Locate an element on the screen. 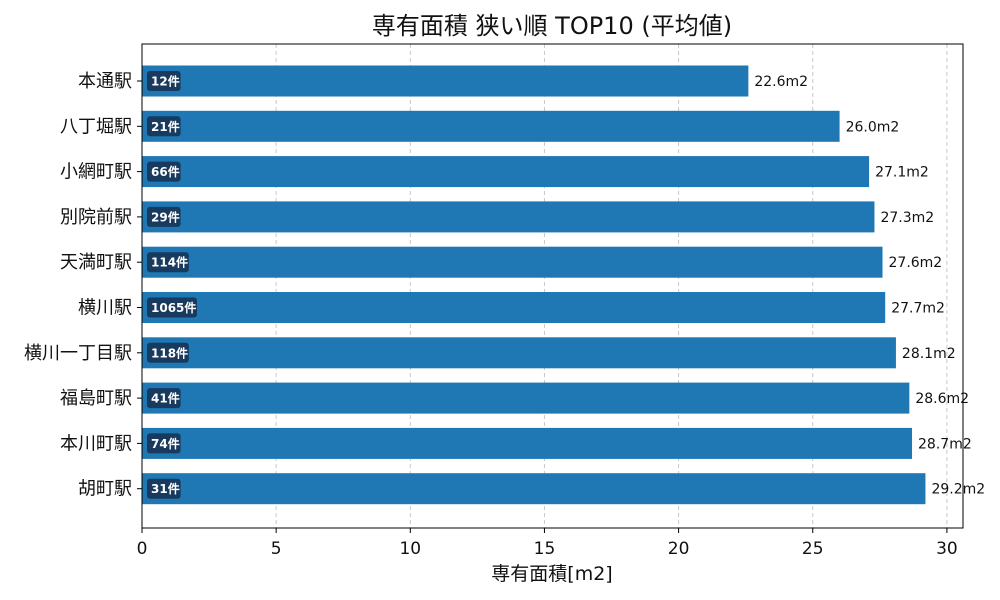  count-label: 31件 is located at coordinates (165, 488).